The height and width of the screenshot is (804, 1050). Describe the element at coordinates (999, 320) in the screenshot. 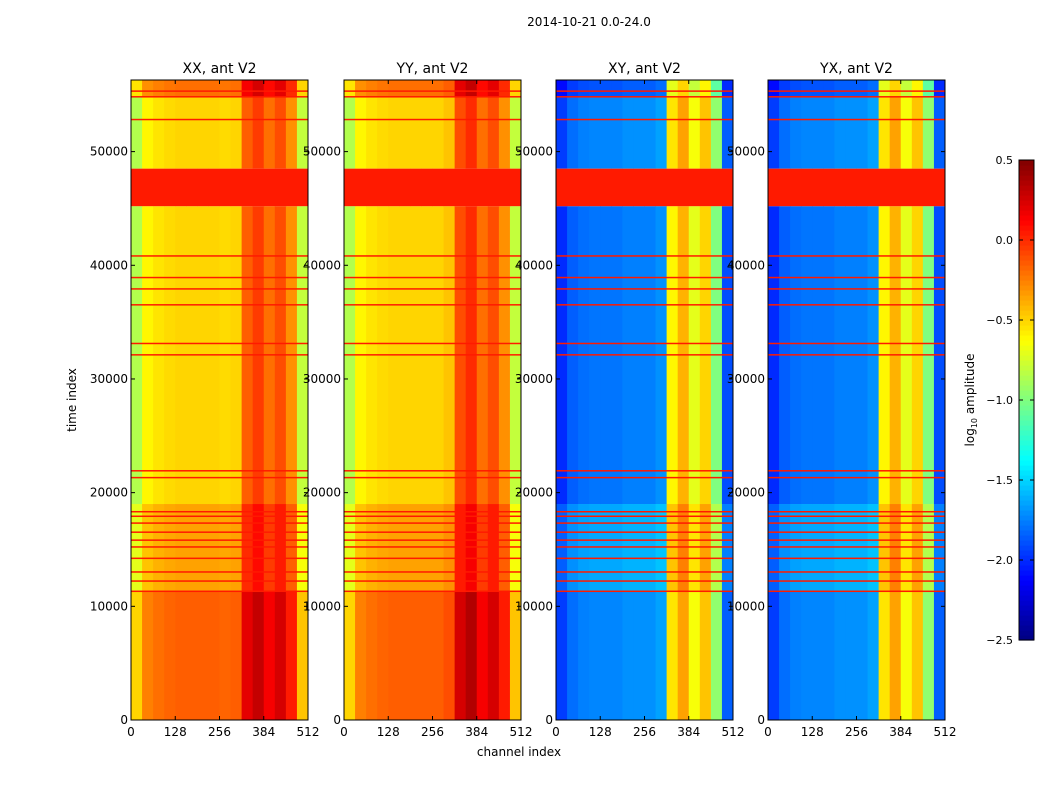

I see `colorbar-tick-label: −0.5` at that location.